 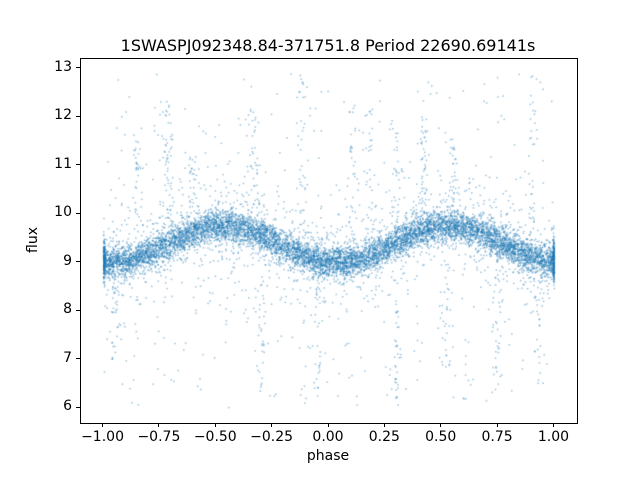 I want to click on y-tick-label: 11, so click(x=63, y=163).